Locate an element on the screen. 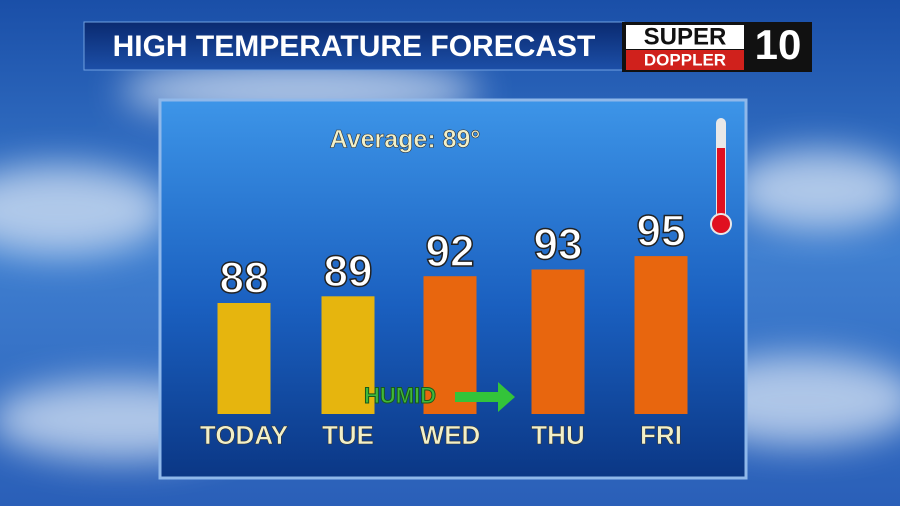  thermometer is located at coordinates (721, 176).